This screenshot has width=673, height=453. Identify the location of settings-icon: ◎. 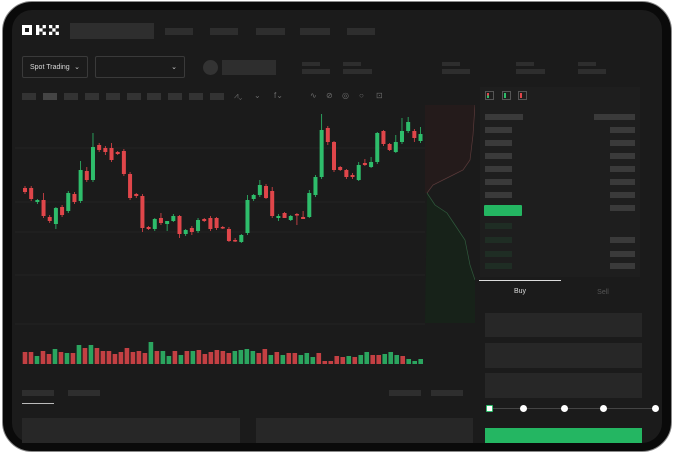
(345, 95).